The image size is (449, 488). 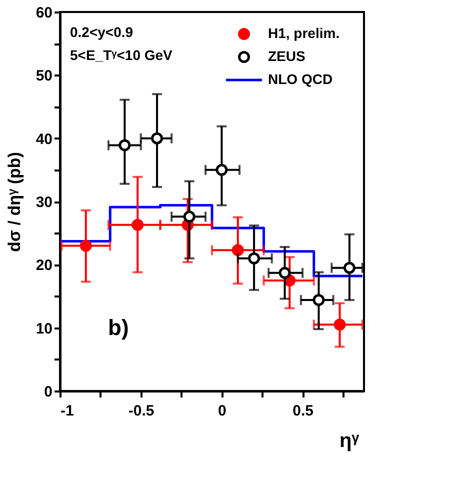 I want to click on legend-label: NLO QCD, so click(x=300, y=79).